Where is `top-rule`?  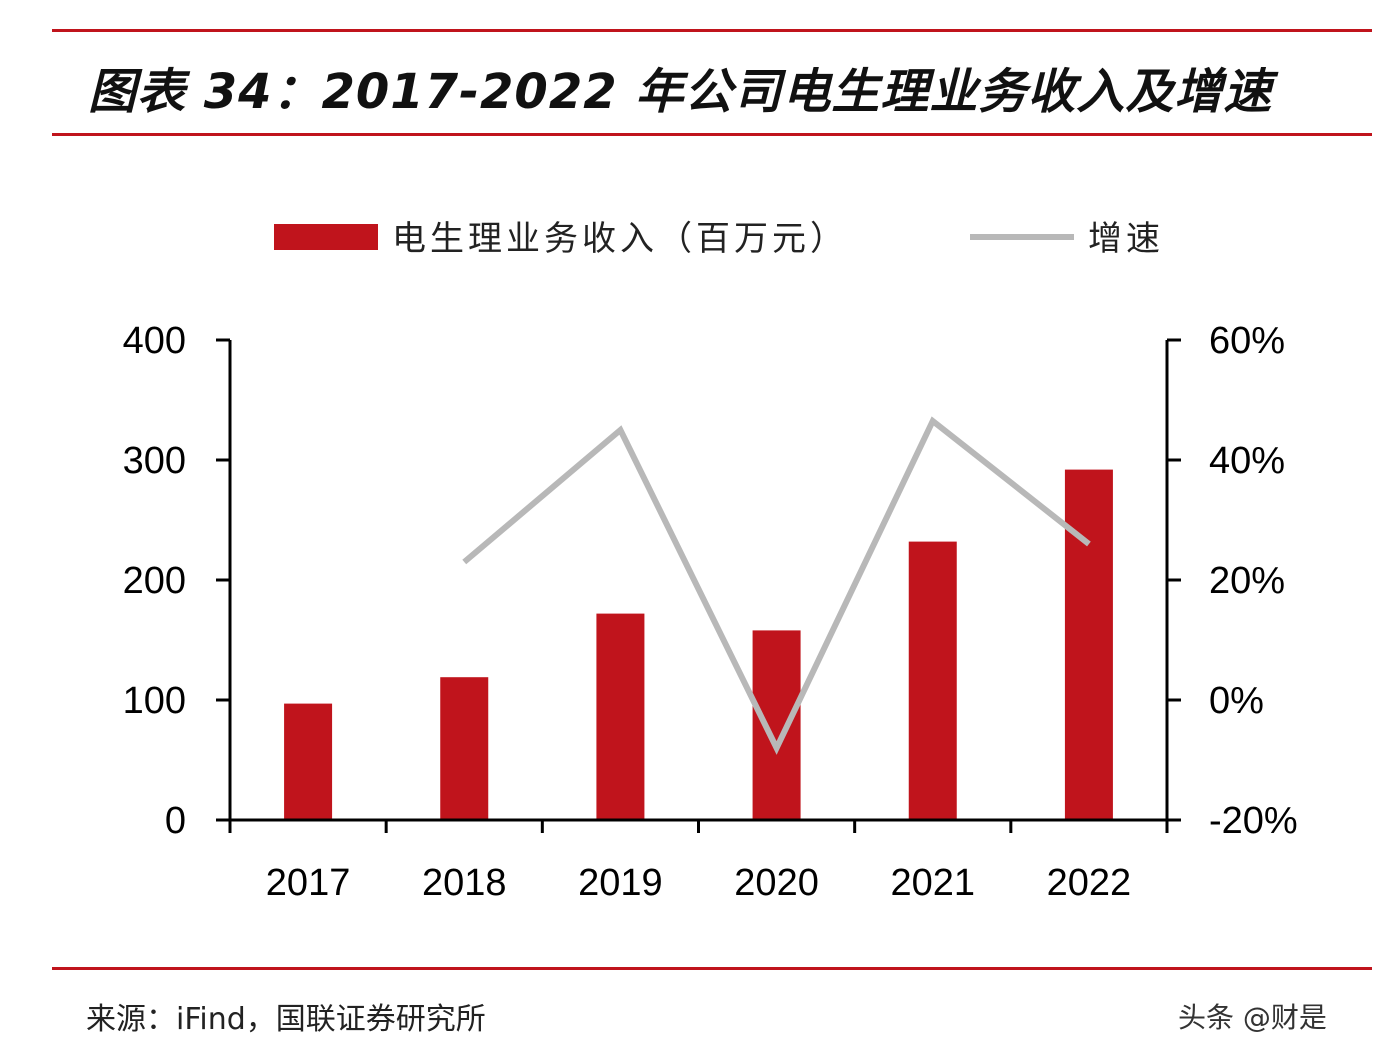 top-rule is located at coordinates (712, 30).